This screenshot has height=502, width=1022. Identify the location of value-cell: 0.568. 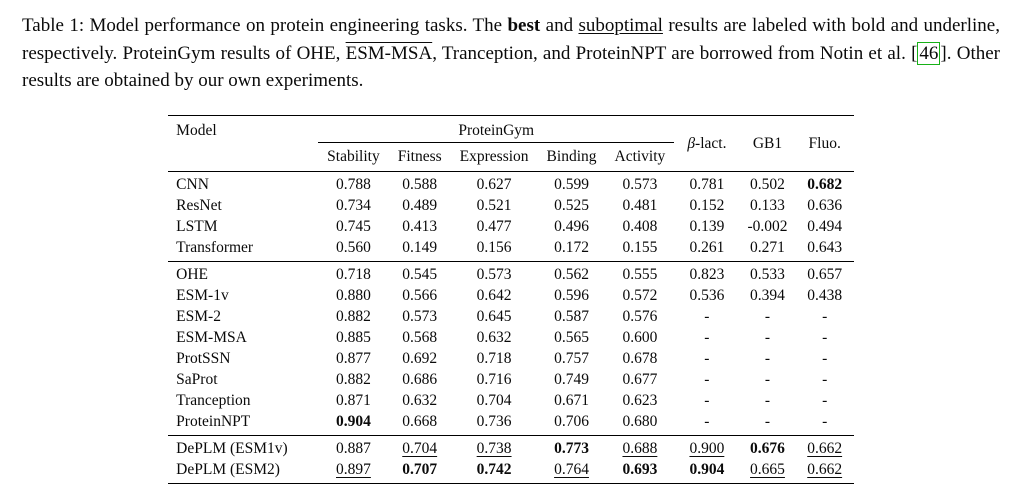
(420, 338).